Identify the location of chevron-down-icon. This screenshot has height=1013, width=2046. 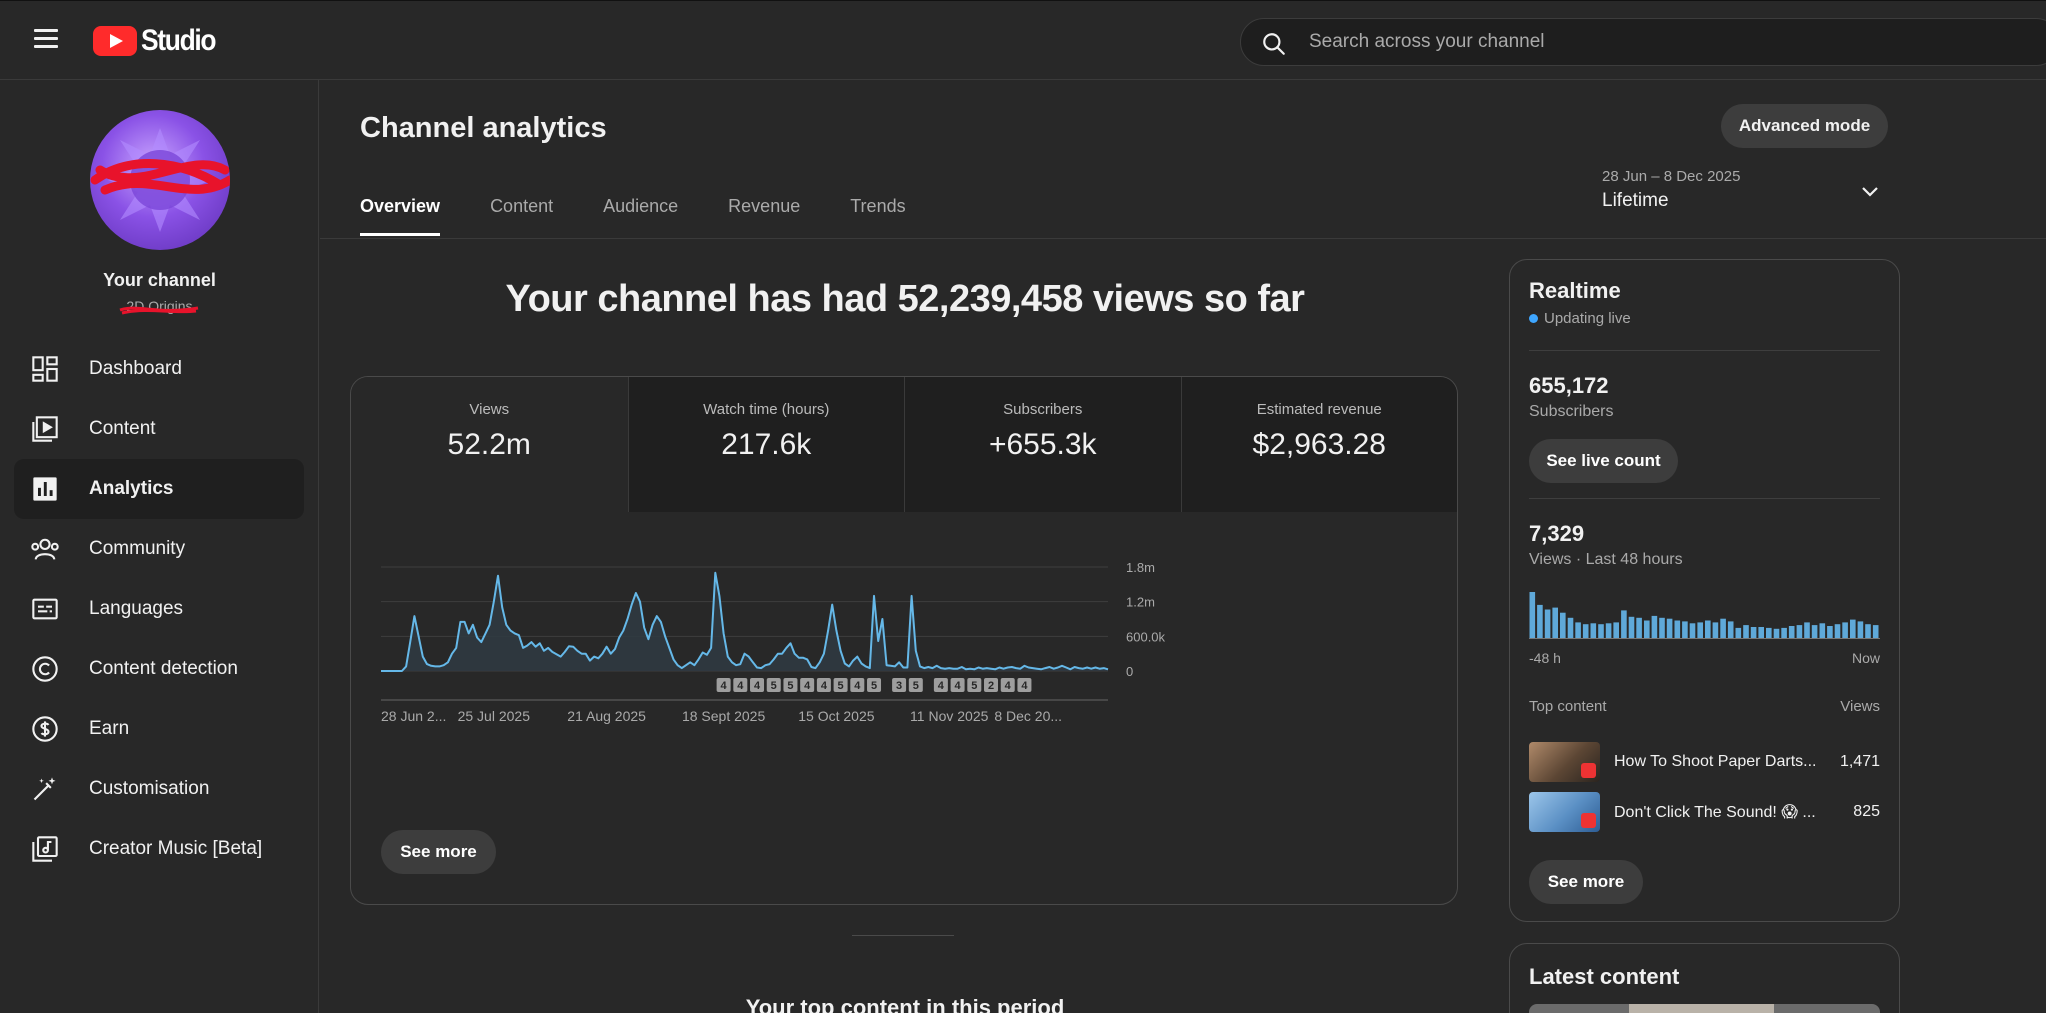
(1870, 192).